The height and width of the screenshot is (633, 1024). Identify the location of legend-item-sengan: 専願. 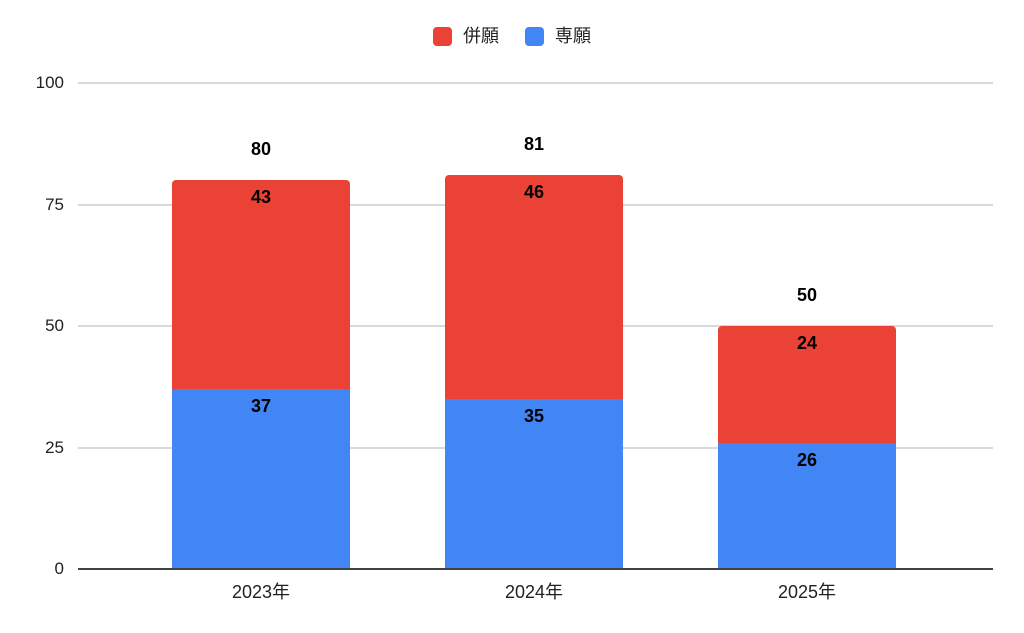
(558, 36).